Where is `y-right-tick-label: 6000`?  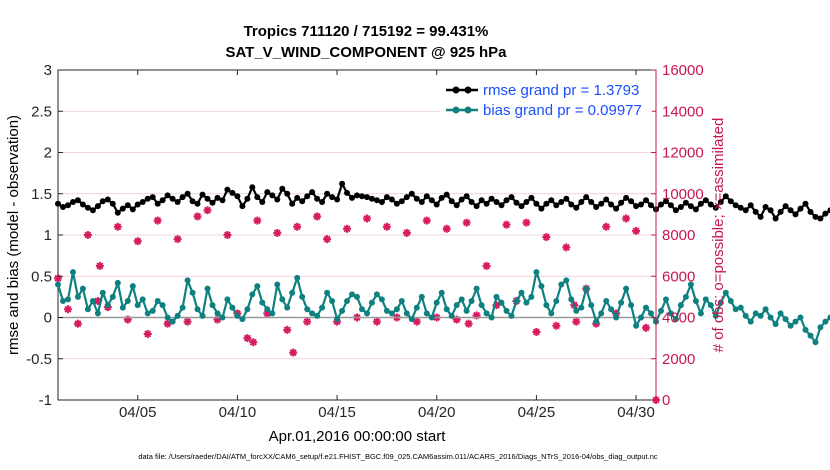 y-right-tick-label: 6000 is located at coordinates (678, 276).